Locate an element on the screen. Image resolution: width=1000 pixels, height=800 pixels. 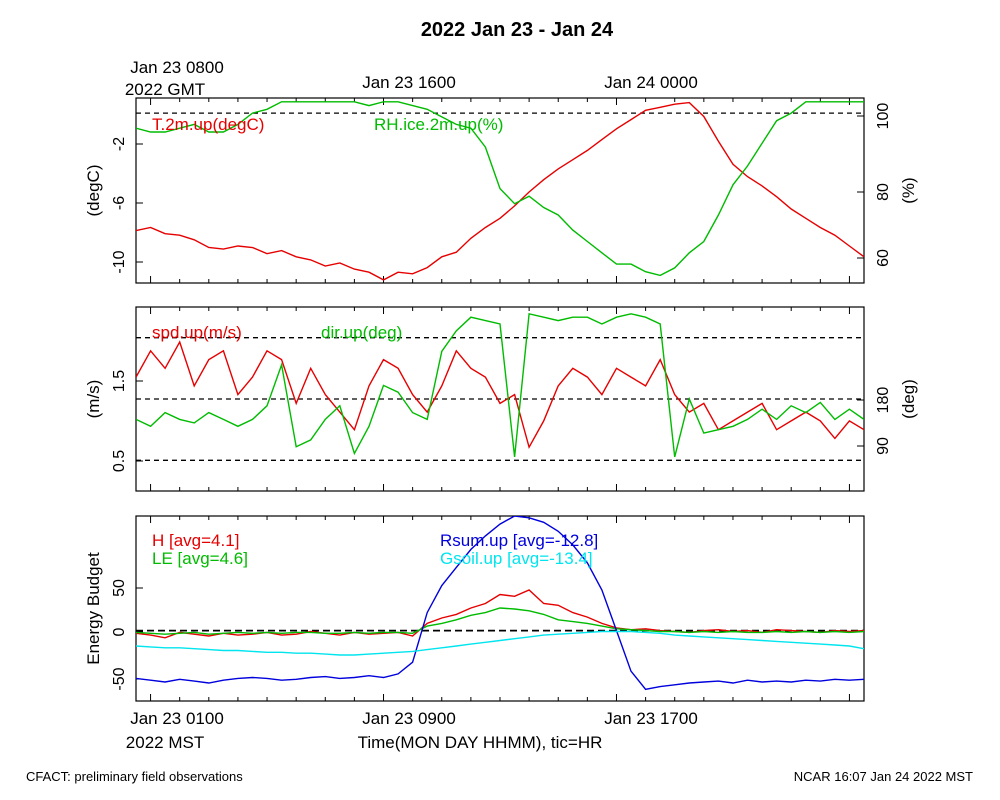
x-axis-title: Time(MON DAY HHMM), tic=HR is located at coordinates (480, 742).